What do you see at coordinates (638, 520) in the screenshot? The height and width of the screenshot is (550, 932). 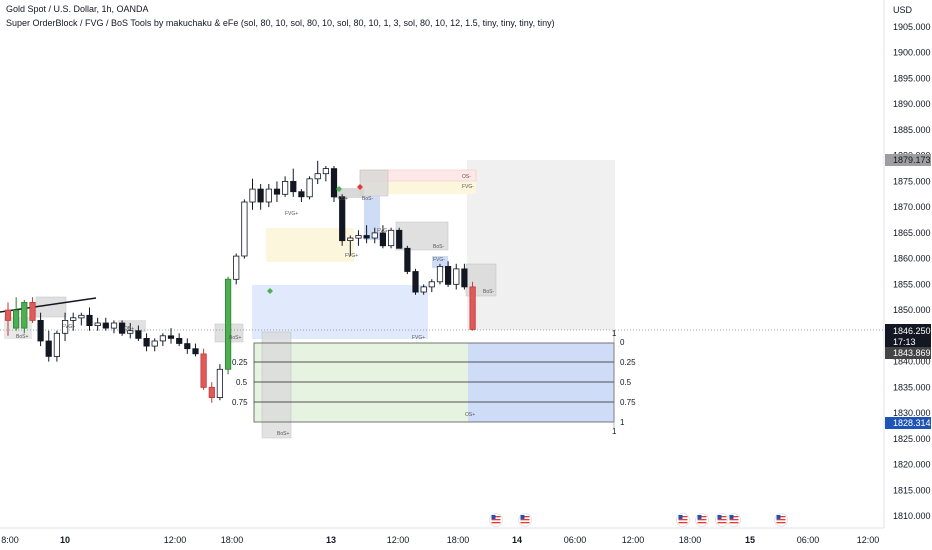 I see `us-event-flags` at bounding box center [638, 520].